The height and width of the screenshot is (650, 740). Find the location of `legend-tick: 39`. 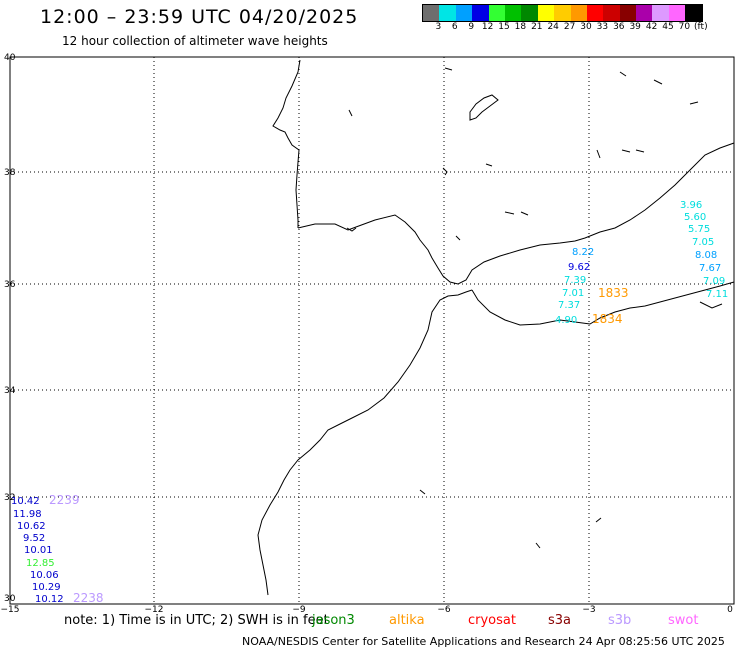

legend-tick: 39 is located at coordinates (635, 27).